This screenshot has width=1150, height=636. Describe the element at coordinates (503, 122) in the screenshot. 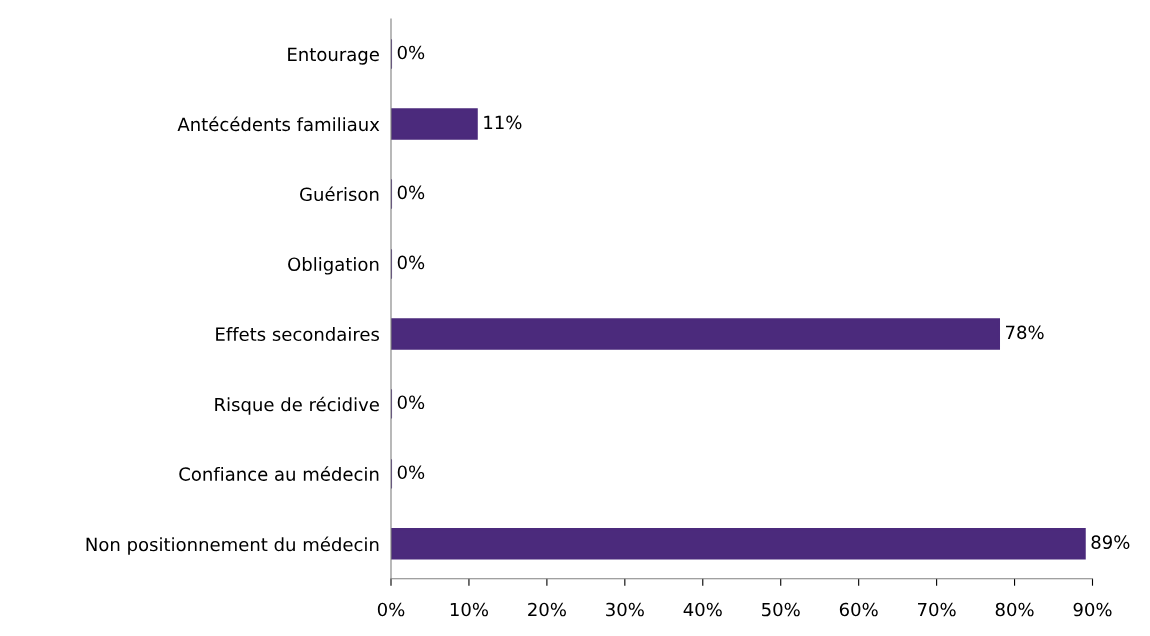

I see `data-label: 11%` at that location.